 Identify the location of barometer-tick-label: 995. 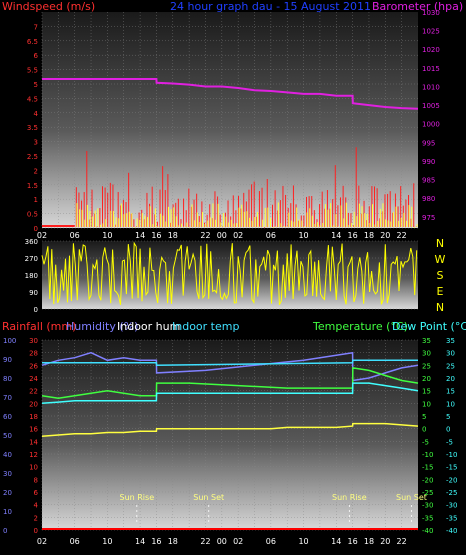
(428, 143).